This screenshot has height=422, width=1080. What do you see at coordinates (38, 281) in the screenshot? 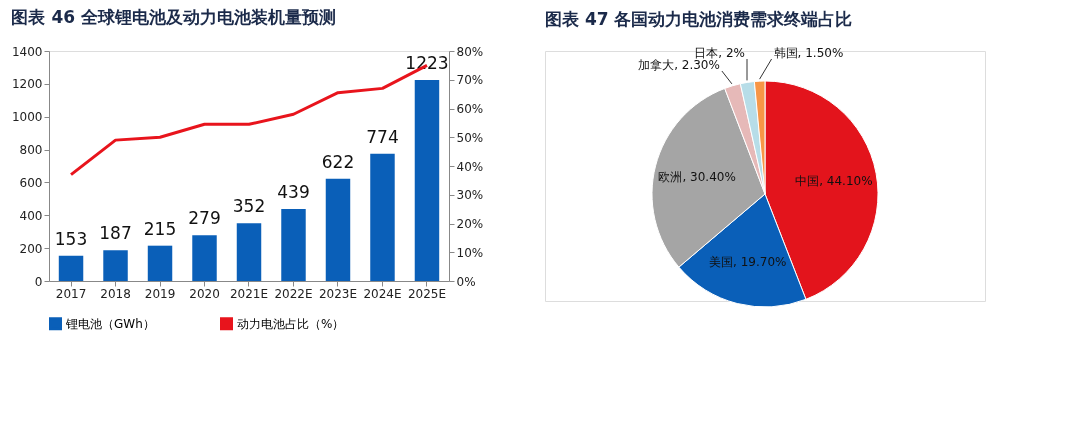
I see `y-tick-label: 0` at bounding box center [38, 281].